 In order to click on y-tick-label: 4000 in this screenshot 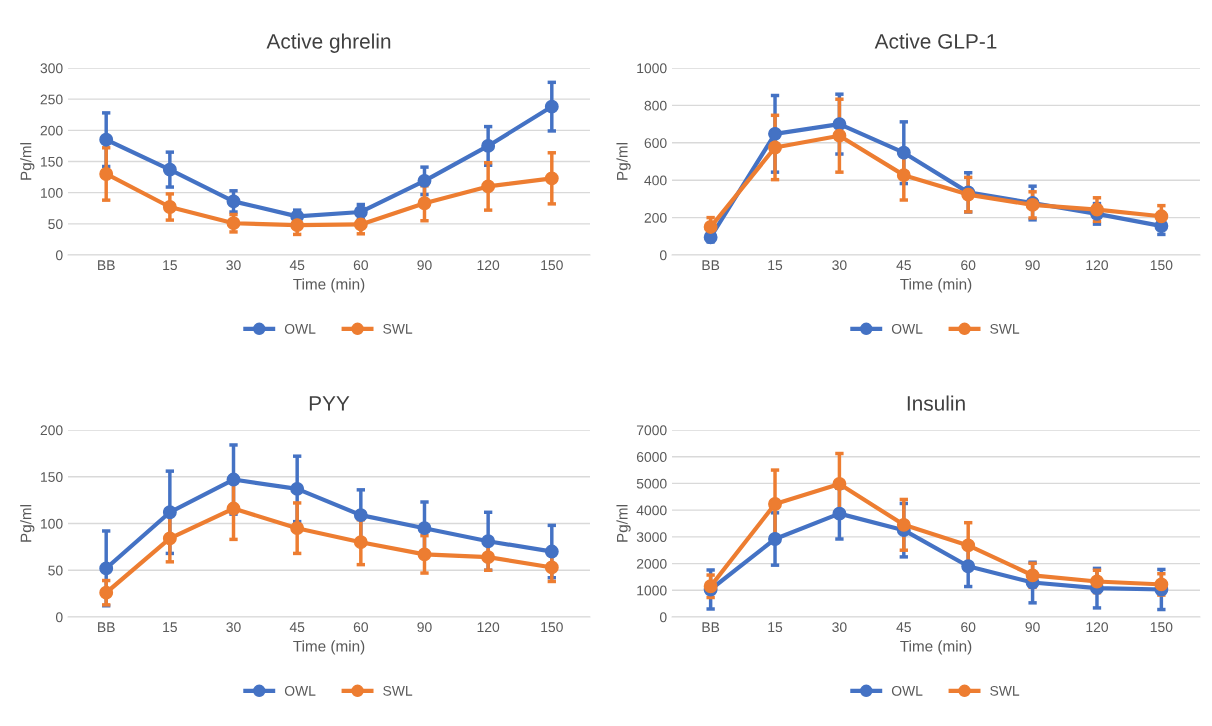, I will do `click(651, 510)`.